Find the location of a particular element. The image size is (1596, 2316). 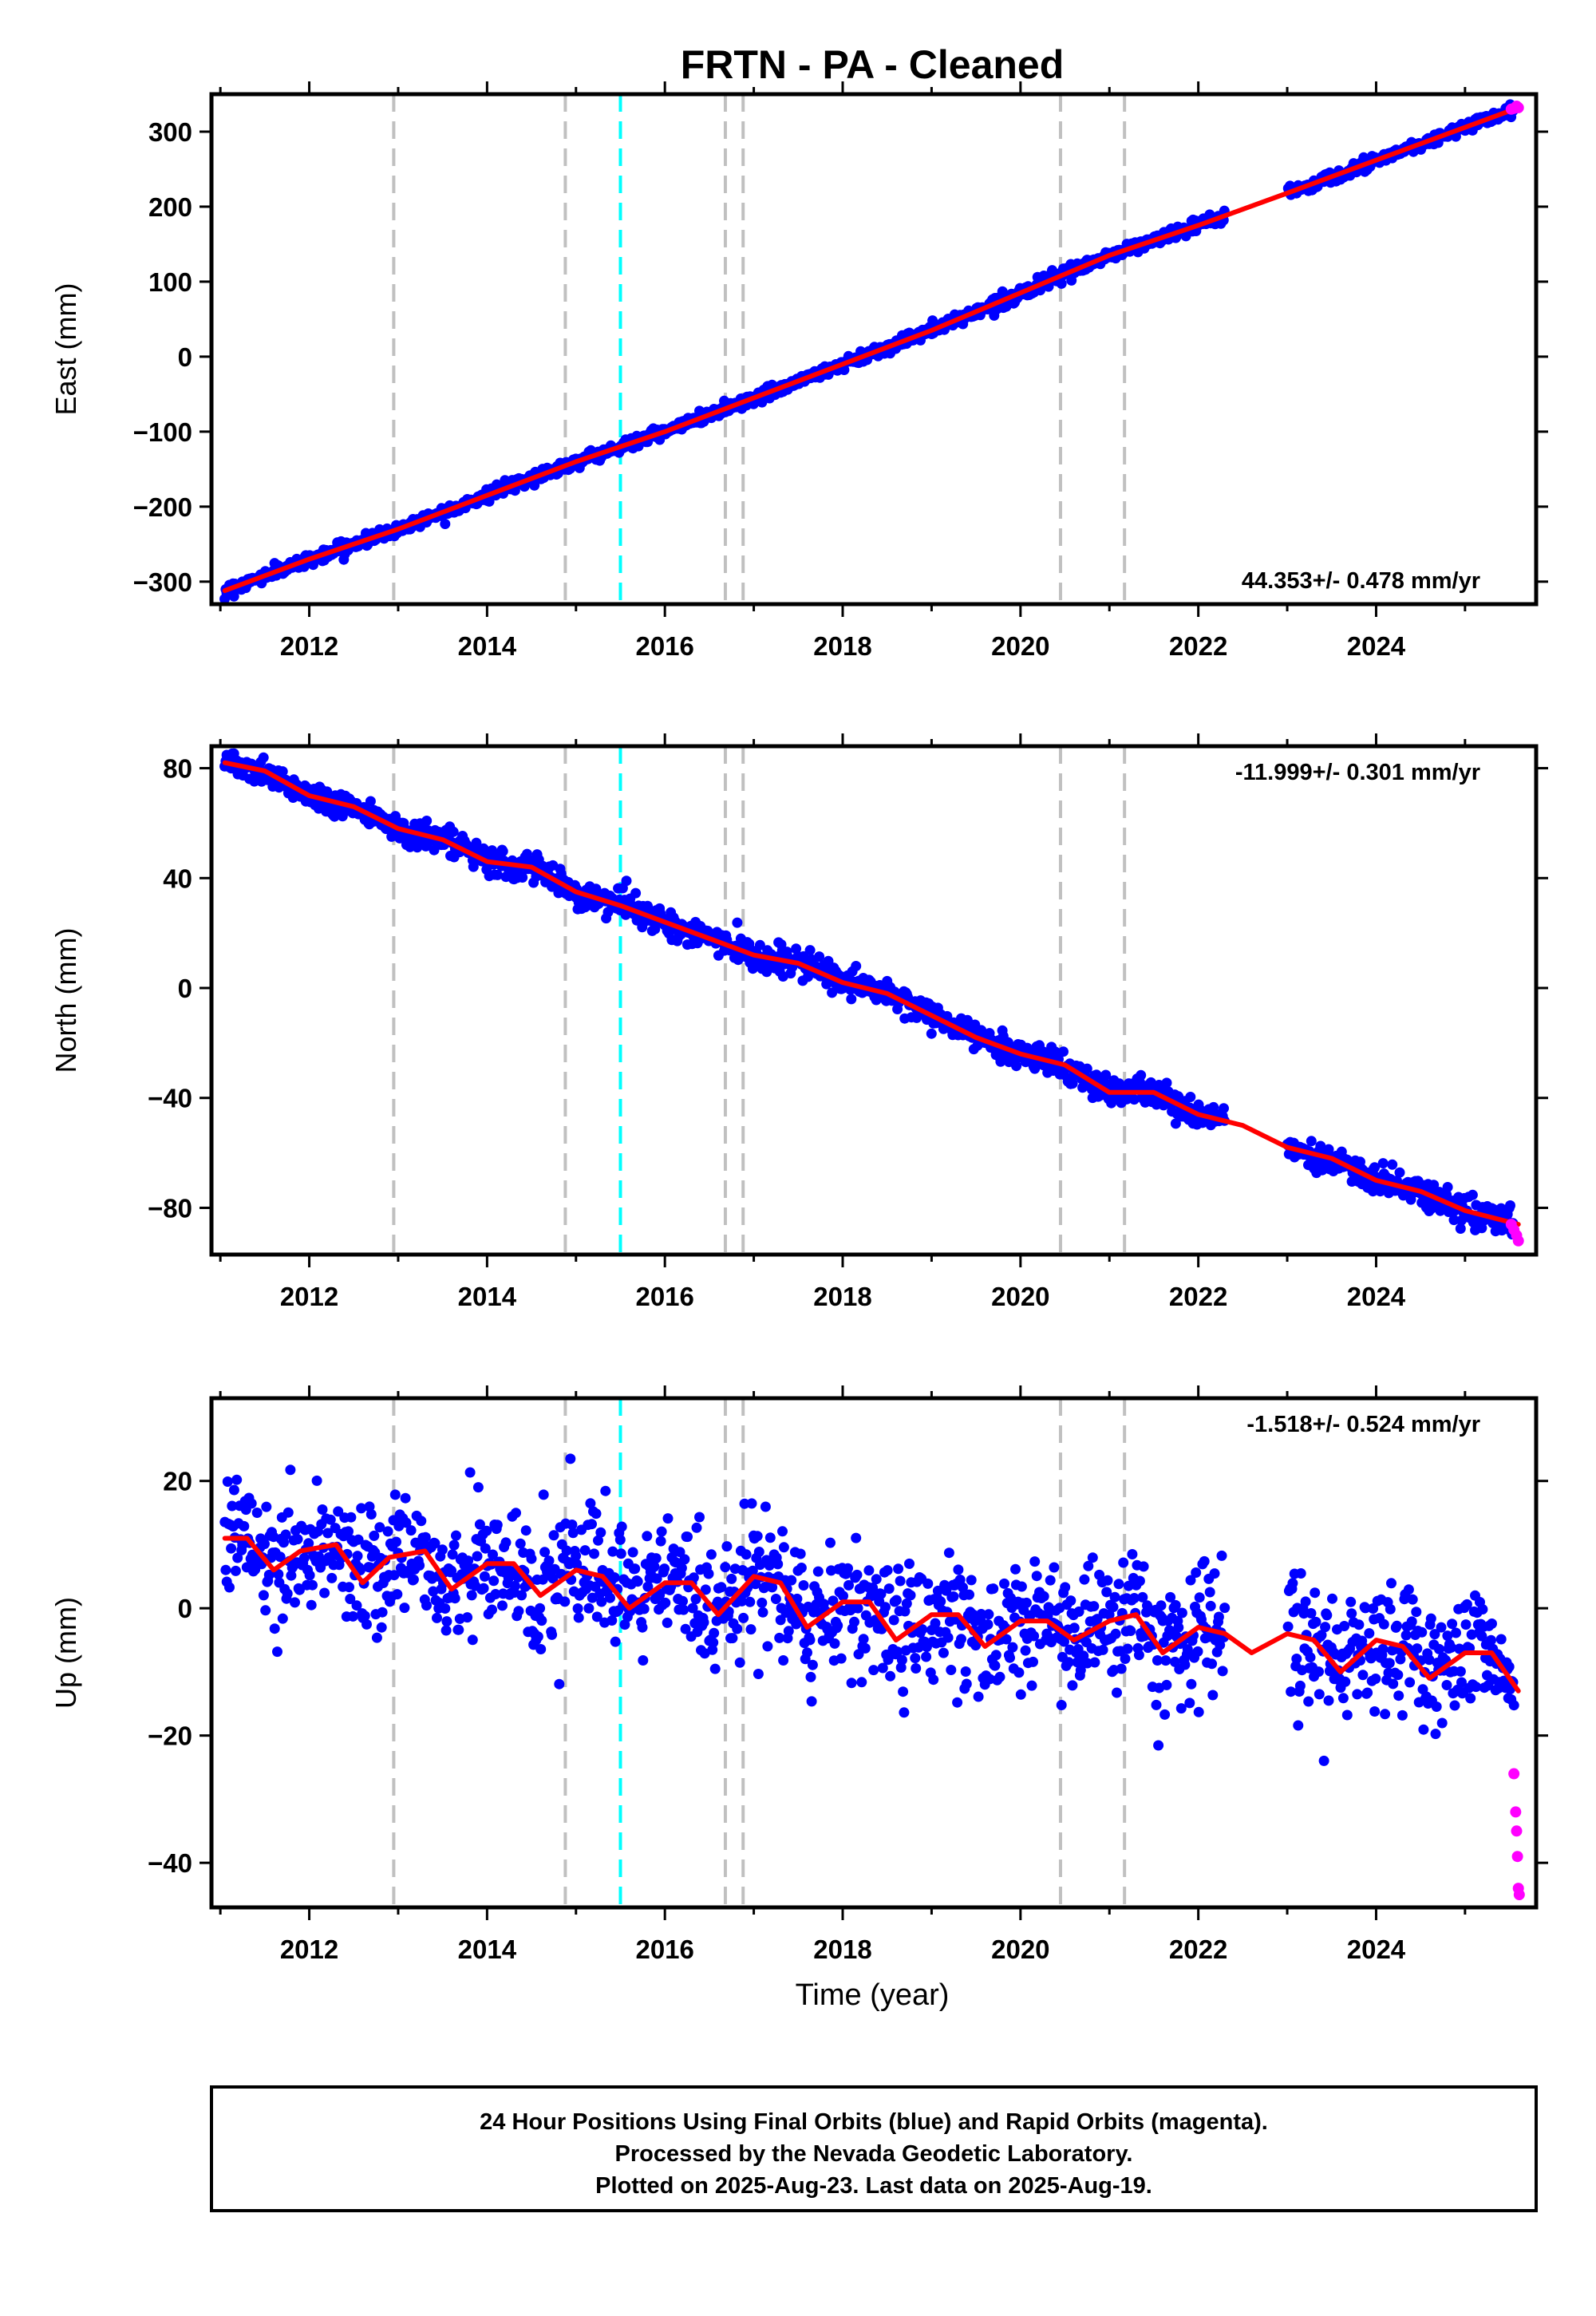

y-tick-label: 20 is located at coordinates (177, 1481).